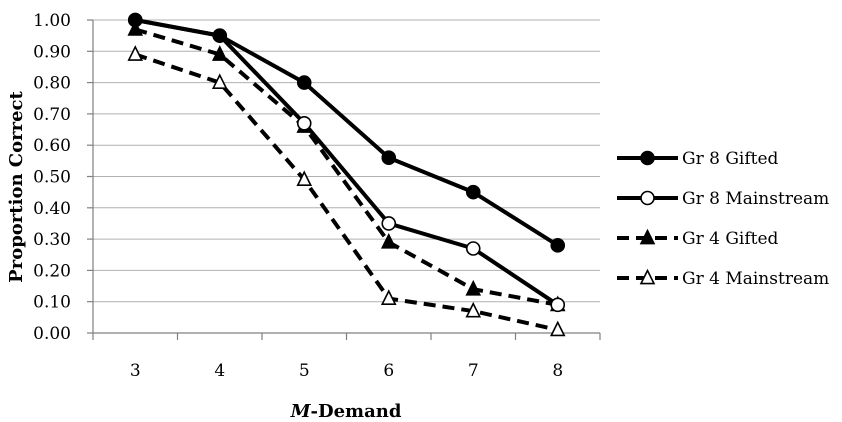 This screenshot has width=842, height=422. I want to click on x-tick-labels: 3 4 5 6 7 8, so click(346, 371).